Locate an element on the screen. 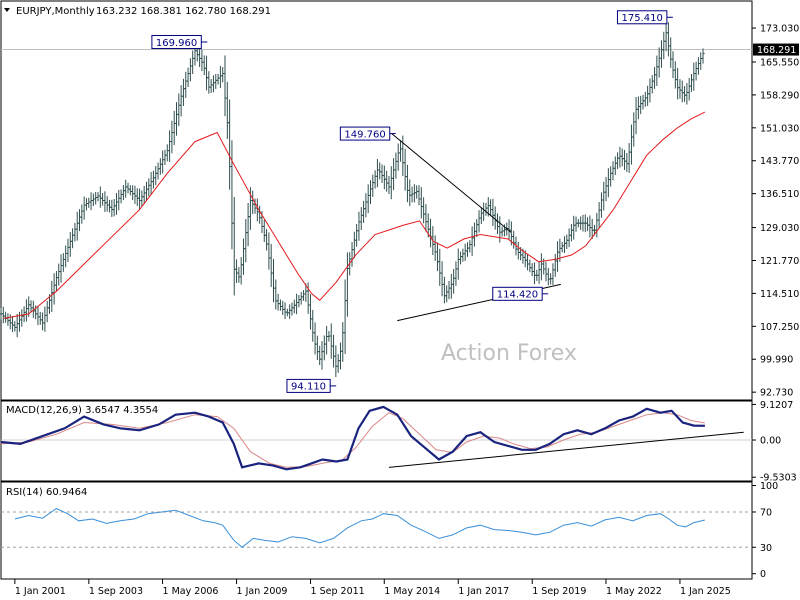 This screenshot has height=600, width=800. price-bar is located at coordinates (703, 56).